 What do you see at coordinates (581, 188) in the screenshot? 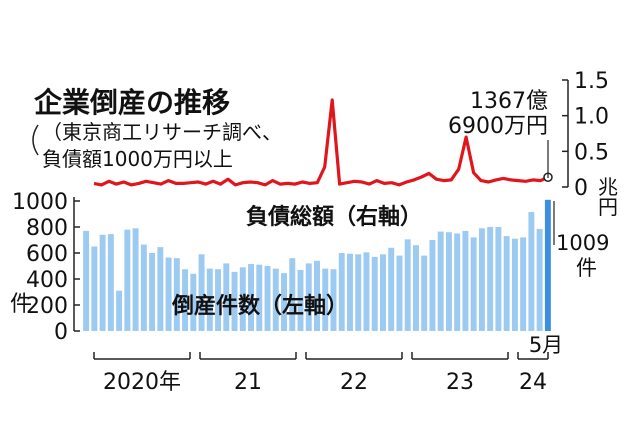
I see `right-tick-label: 0` at bounding box center [581, 188].